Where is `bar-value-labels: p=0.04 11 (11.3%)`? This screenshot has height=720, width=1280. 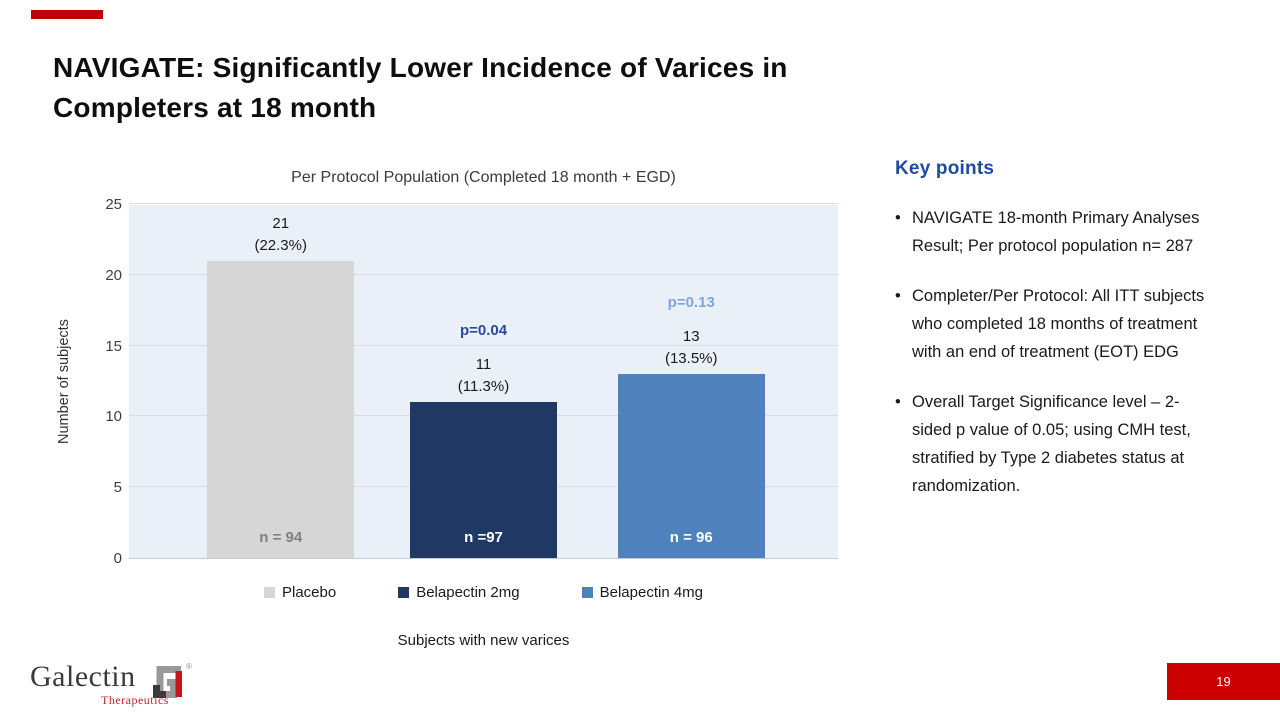
bar-value-labels: p=0.04 11 (11.3%) is located at coordinates (484, 359).